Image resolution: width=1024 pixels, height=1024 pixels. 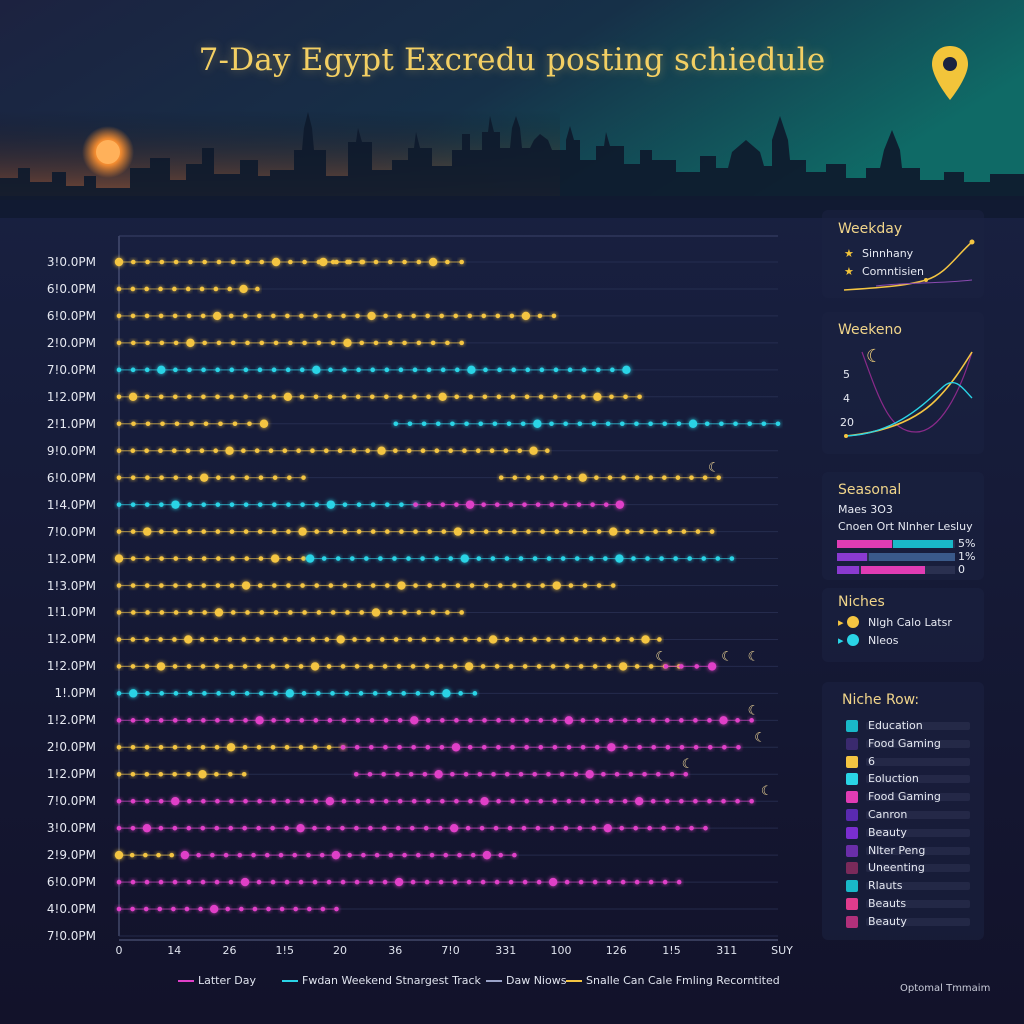 I want to click on niche-row-item: Education, so click(x=908, y=726).